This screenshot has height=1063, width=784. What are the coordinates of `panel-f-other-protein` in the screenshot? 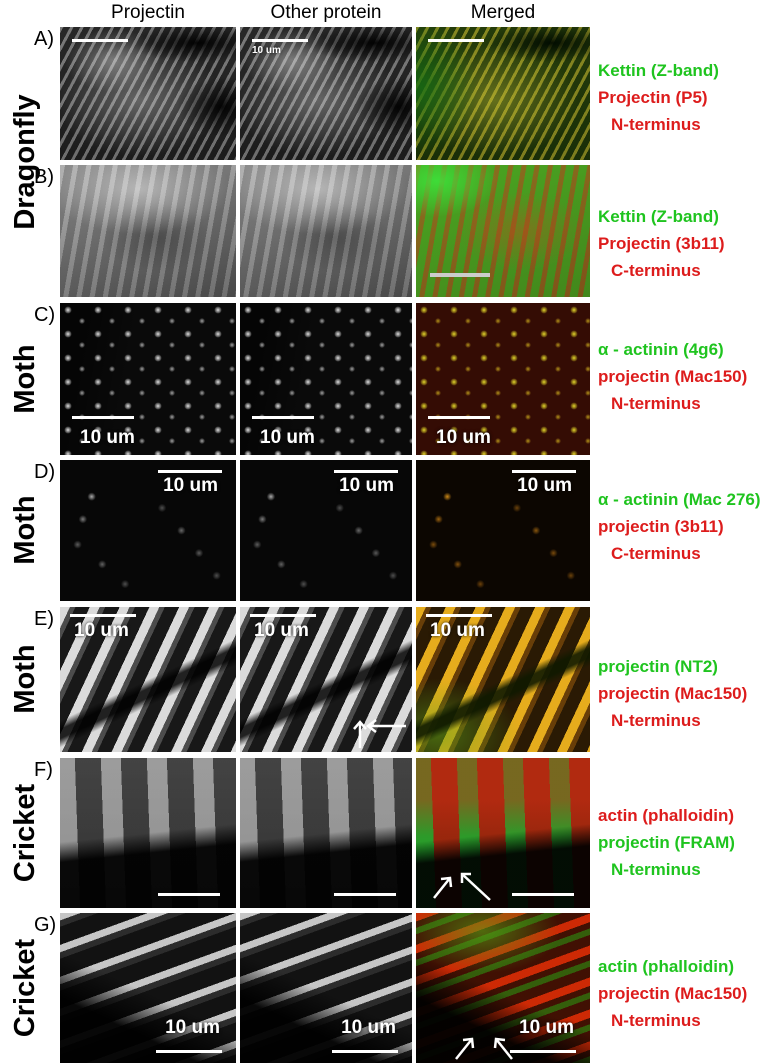 It's located at (326, 833).